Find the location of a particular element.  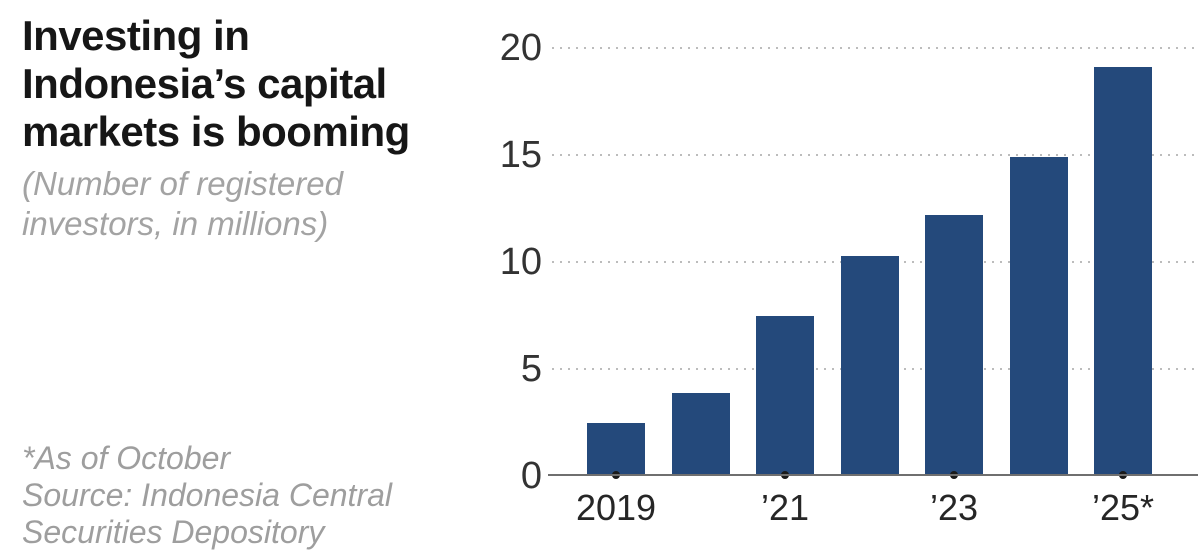

y-tick-label-5: 5 is located at coordinates (531, 369).